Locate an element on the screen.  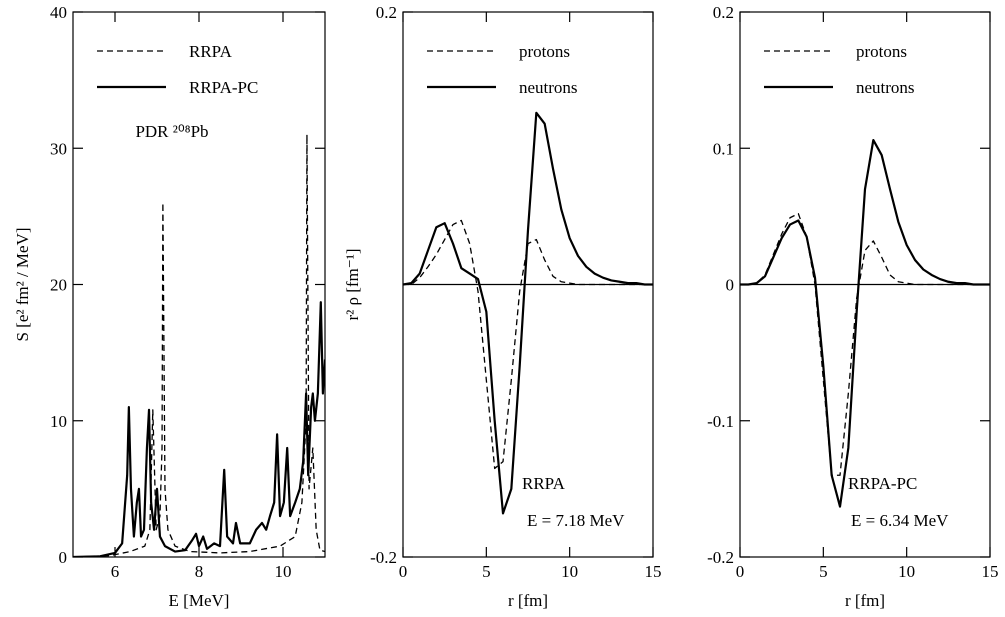
y-tick-label: 40 is located at coordinates (58, 12).